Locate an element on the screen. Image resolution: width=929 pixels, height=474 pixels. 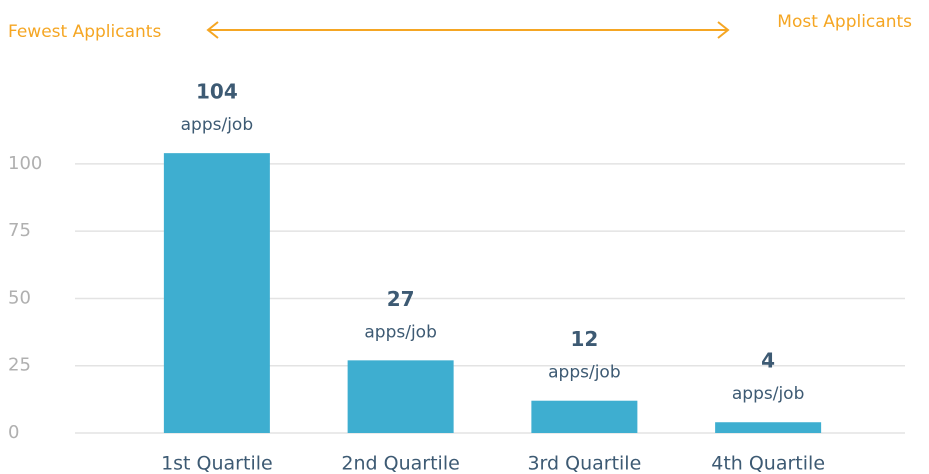
x-tick-label: 1st Quartile is located at coordinates (217, 463).